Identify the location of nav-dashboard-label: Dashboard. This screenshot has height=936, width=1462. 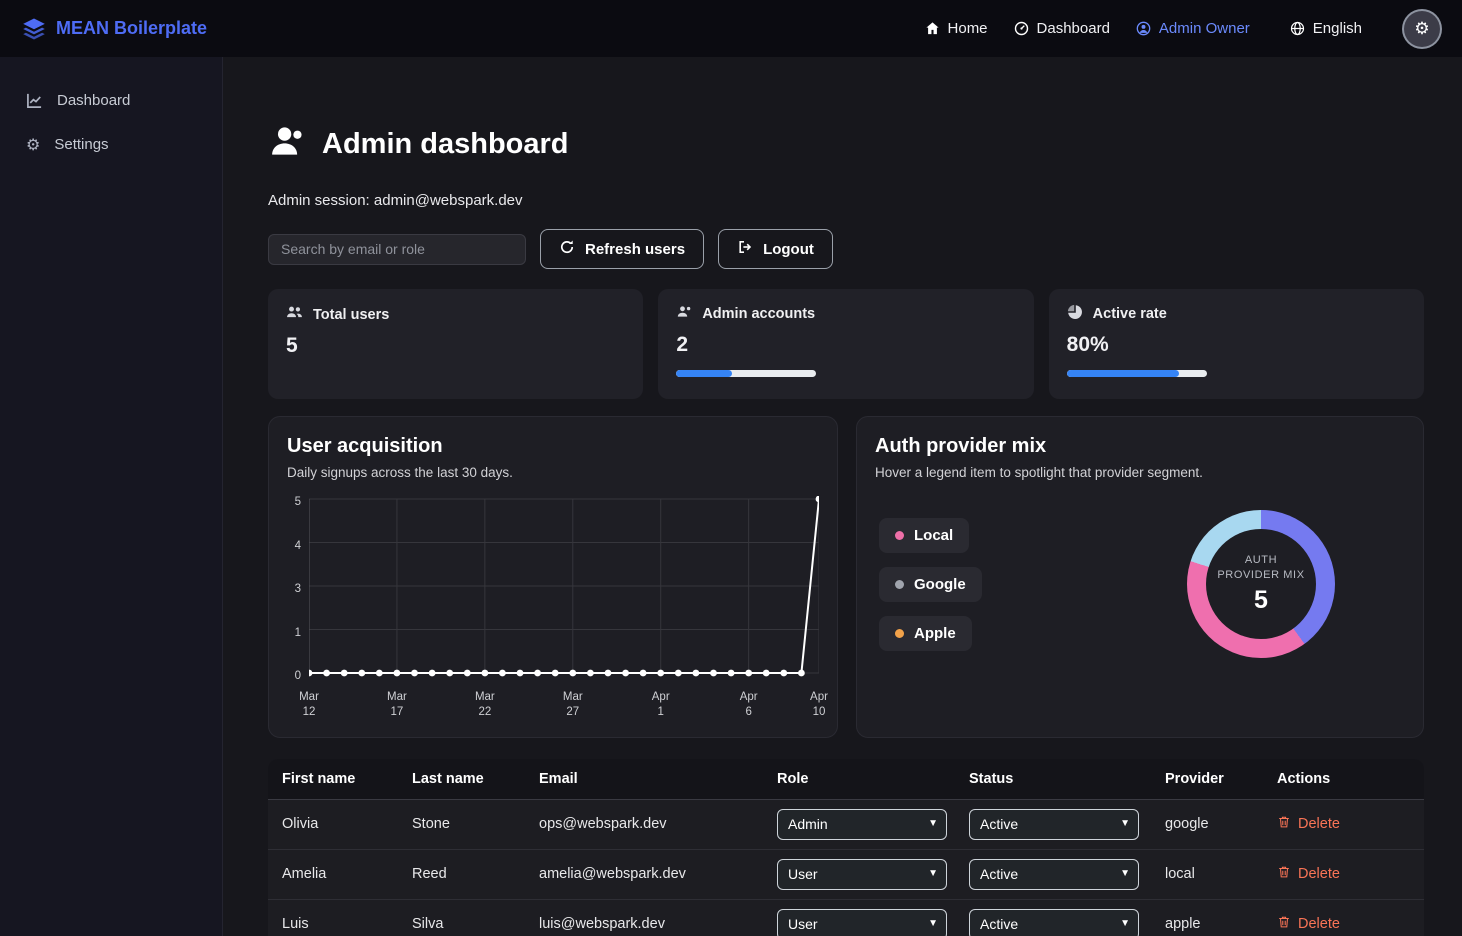
(1073, 28).